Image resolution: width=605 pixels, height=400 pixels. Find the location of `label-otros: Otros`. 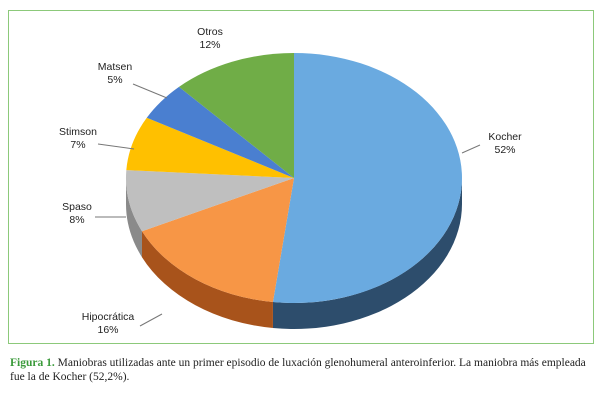

label-otros: Otros is located at coordinates (210, 32).